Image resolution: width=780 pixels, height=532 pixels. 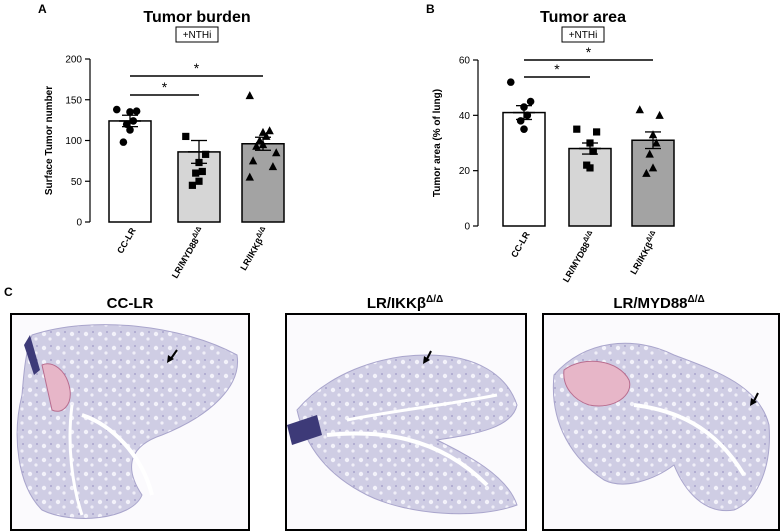 I want to click on y-tick-label: 40, so click(x=465, y=116).